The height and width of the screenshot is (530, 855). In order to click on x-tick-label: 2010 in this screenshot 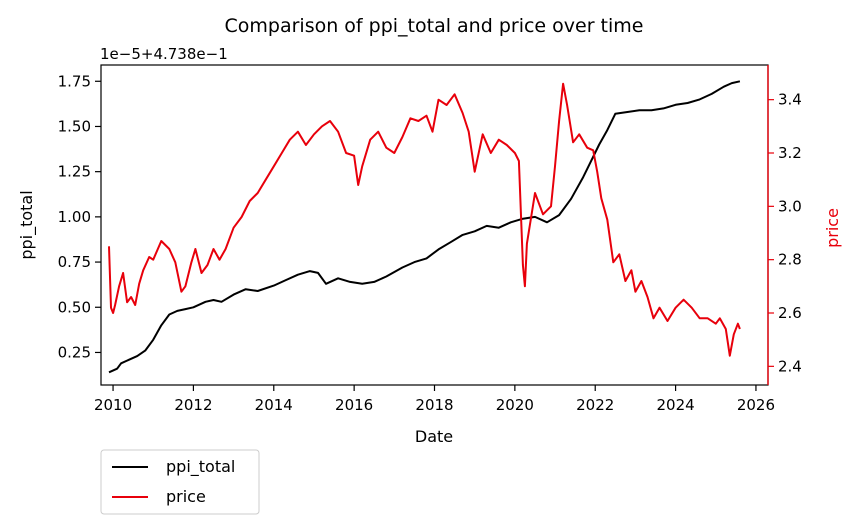, I will do `click(113, 405)`.